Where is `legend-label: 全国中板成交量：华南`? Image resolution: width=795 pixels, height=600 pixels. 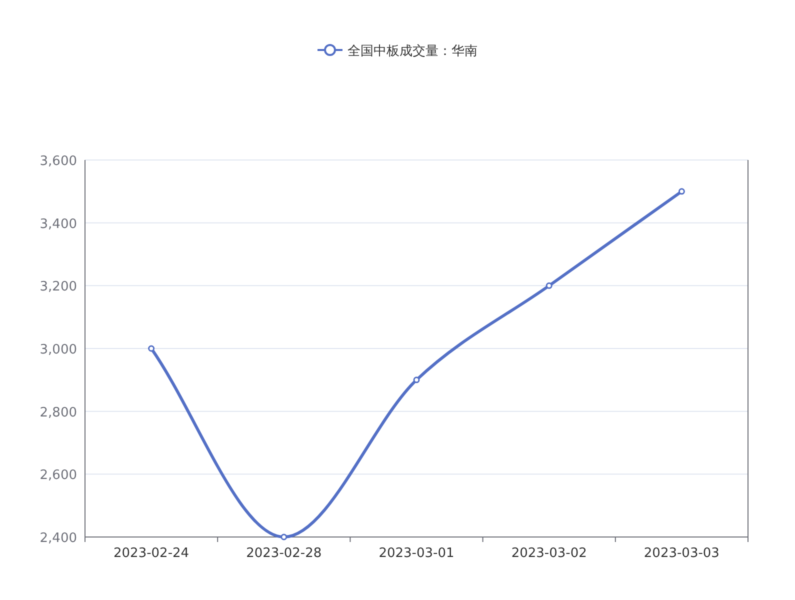
legend-label: 全国中板成交量：华南 is located at coordinates (413, 51).